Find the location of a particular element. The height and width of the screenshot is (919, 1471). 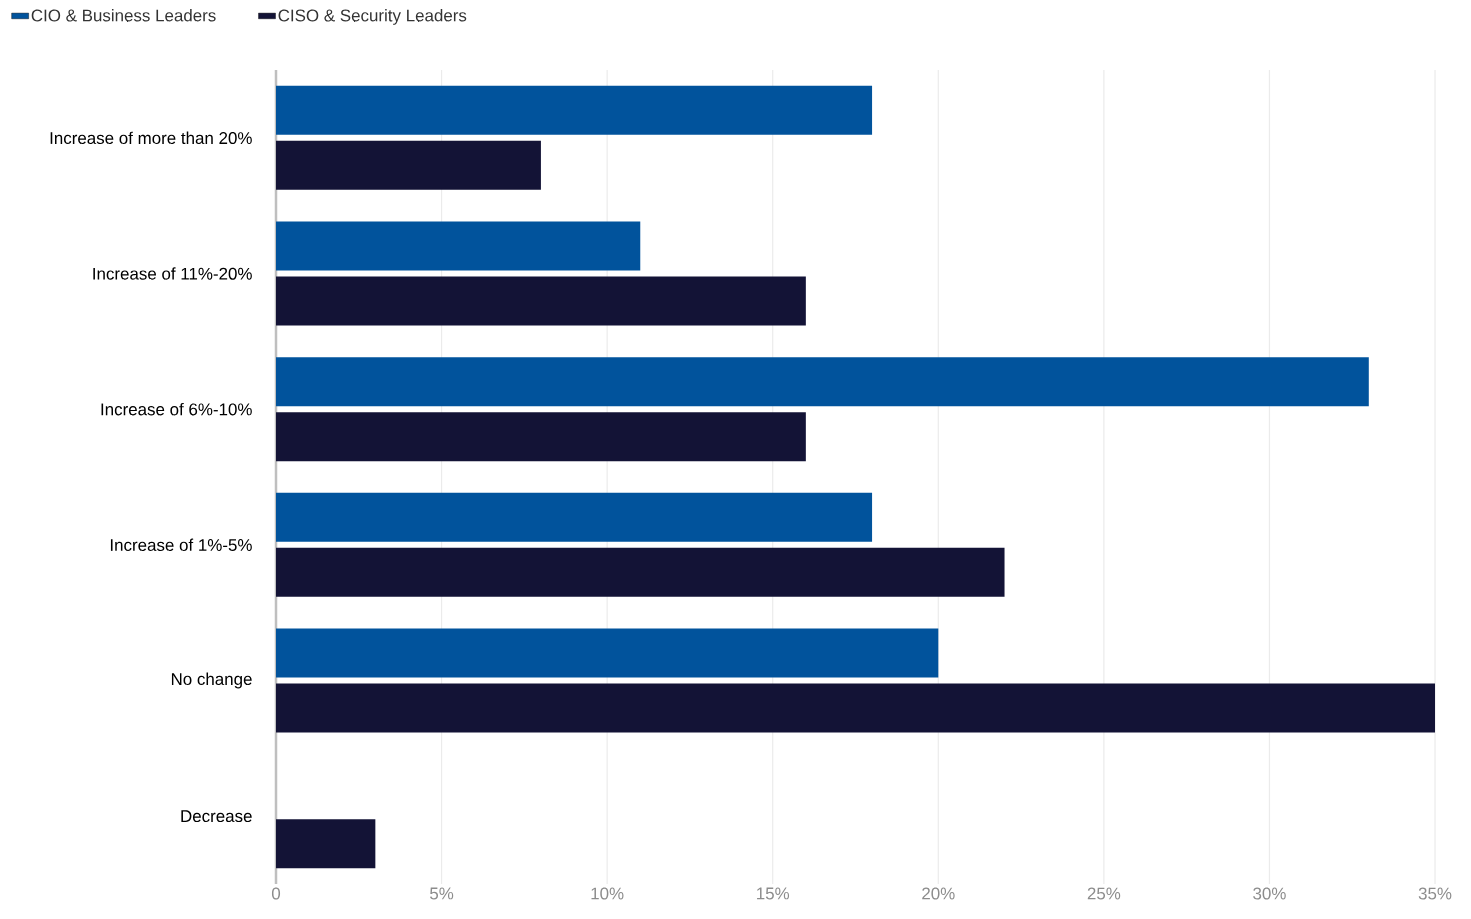

y-tick-label: Increase of more than 20% is located at coordinates (151, 138).